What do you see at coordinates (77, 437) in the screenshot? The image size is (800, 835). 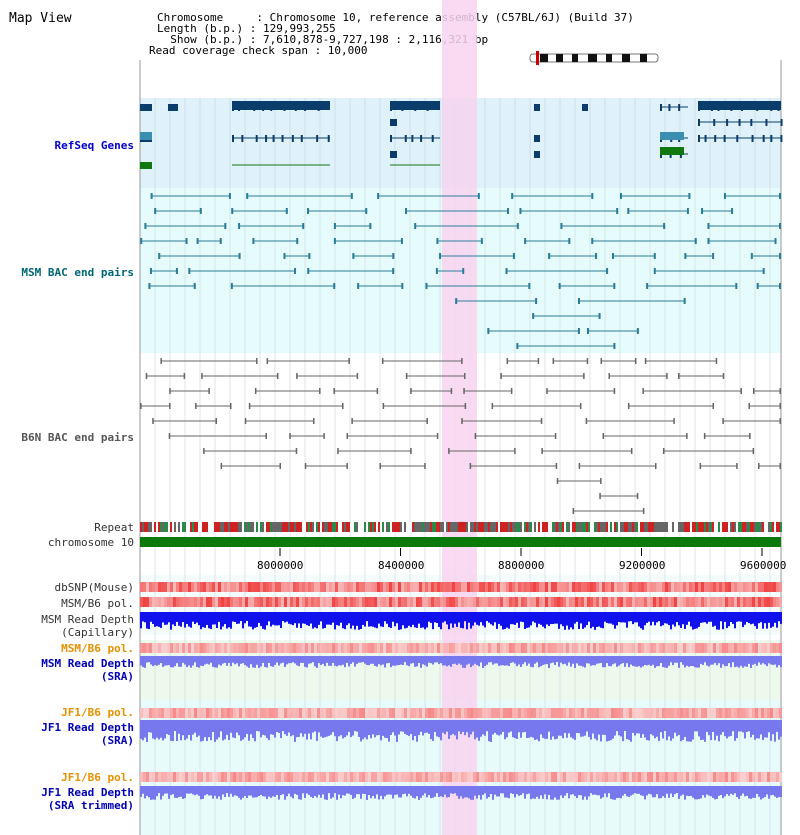 I see `track-label-b6n-bac: B6N BAC end pairs` at bounding box center [77, 437].